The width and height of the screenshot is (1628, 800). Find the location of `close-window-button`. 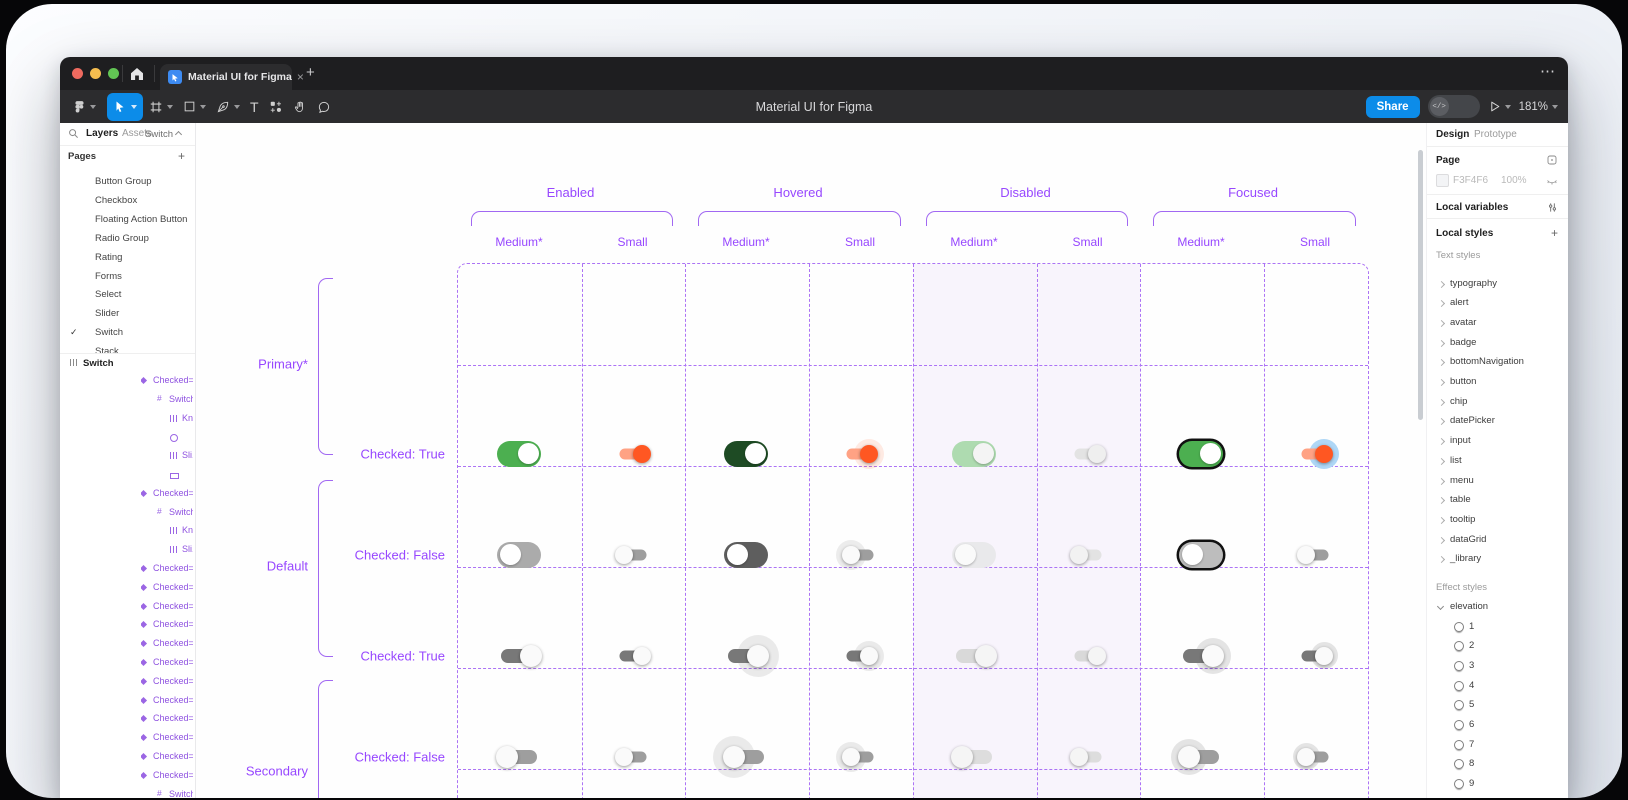

close-window-button is located at coordinates (77, 73).